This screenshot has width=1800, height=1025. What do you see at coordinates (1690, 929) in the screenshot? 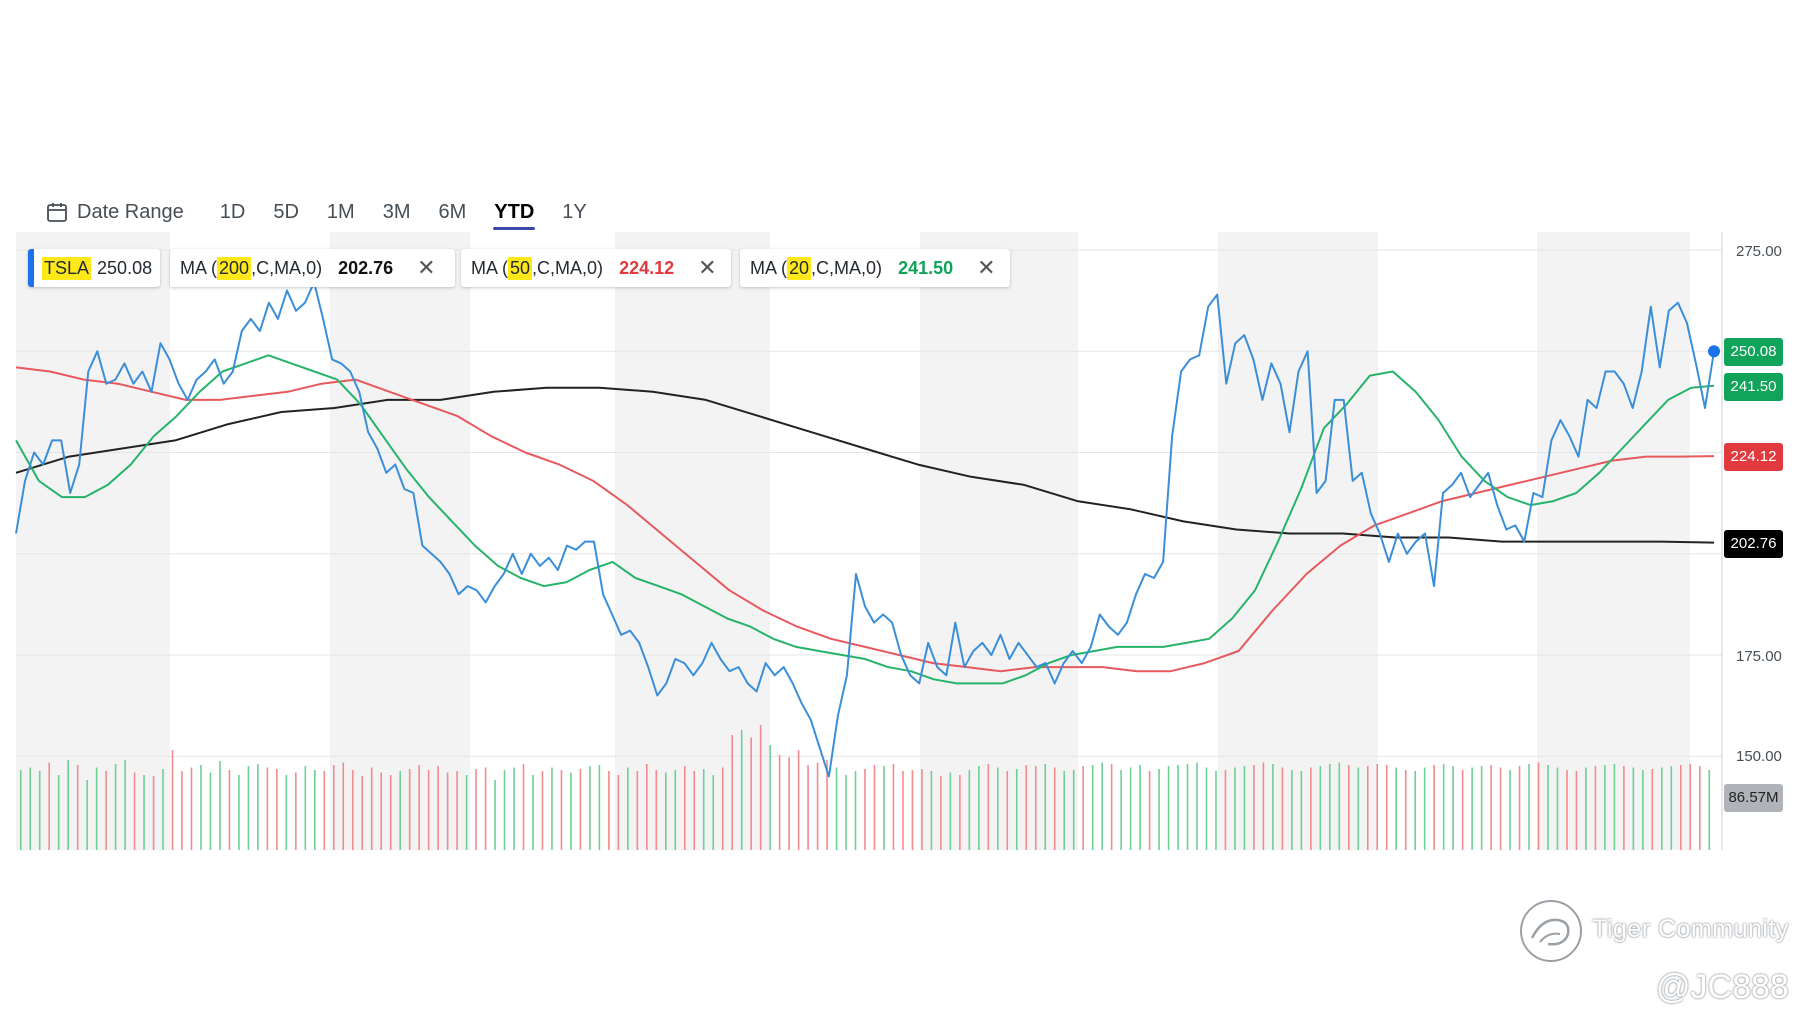
I see `watermark-brand: Tiger Community` at bounding box center [1690, 929].